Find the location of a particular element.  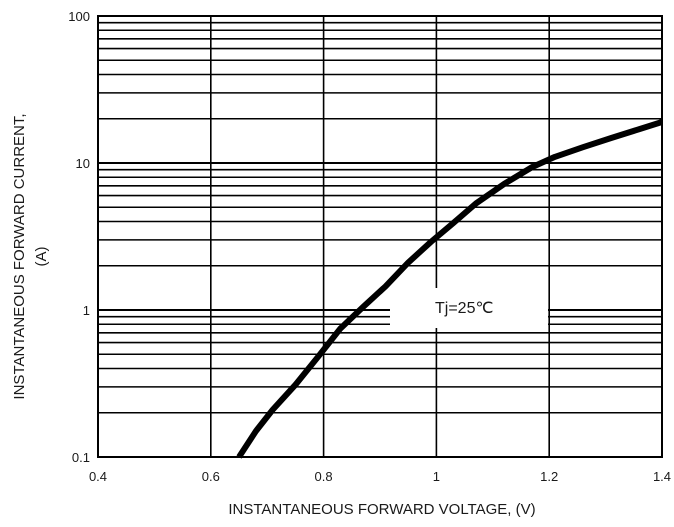

x-axis-label: INSTANTANEOUS FORWARD VOLTAGE, (V) is located at coordinates (381, 509).